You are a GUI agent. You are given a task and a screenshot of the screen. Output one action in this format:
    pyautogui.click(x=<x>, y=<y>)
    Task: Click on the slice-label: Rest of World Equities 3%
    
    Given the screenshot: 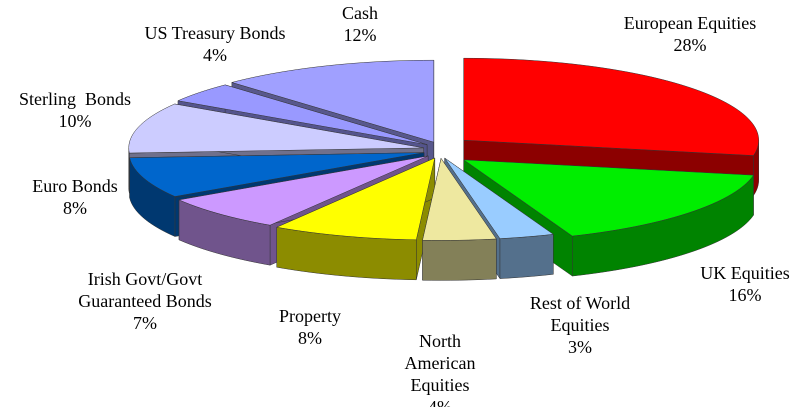 What is the action you would take?
    pyautogui.click(x=580, y=325)
    